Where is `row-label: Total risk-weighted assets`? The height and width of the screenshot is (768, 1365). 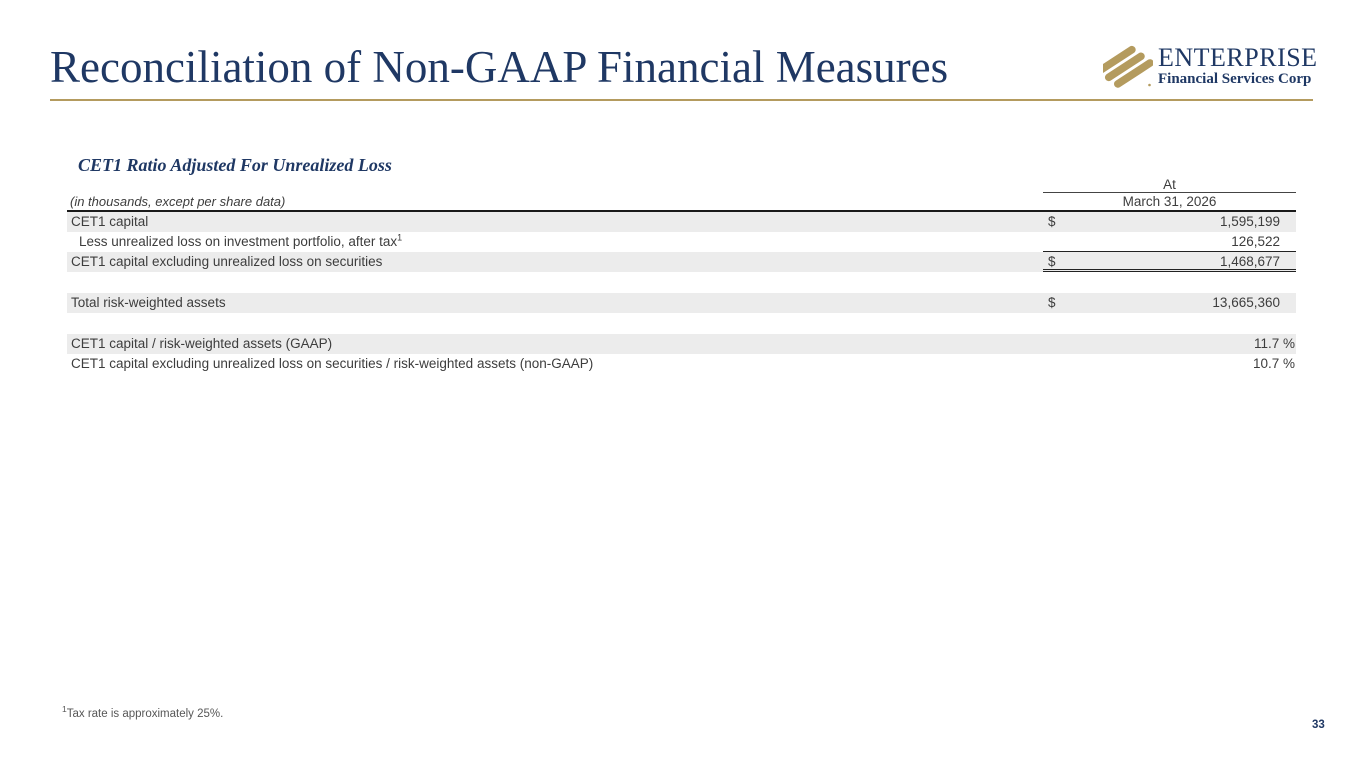 row-label: Total risk-weighted assets is located at coordinates (148, 302).